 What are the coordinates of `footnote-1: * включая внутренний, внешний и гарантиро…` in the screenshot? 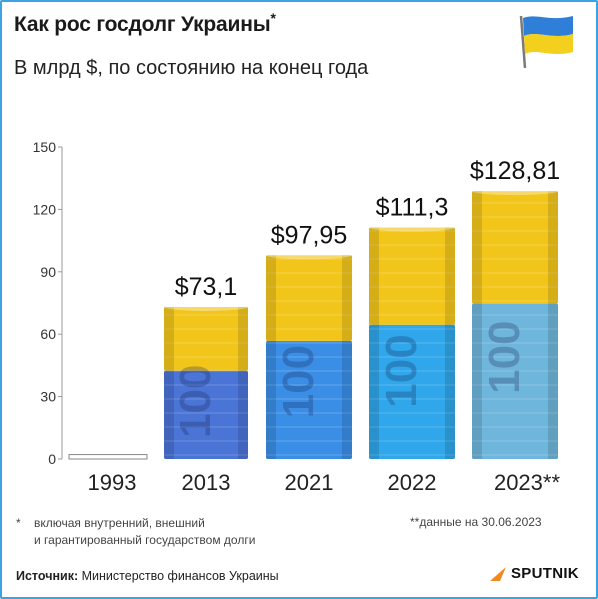 It's located at (166, 532).